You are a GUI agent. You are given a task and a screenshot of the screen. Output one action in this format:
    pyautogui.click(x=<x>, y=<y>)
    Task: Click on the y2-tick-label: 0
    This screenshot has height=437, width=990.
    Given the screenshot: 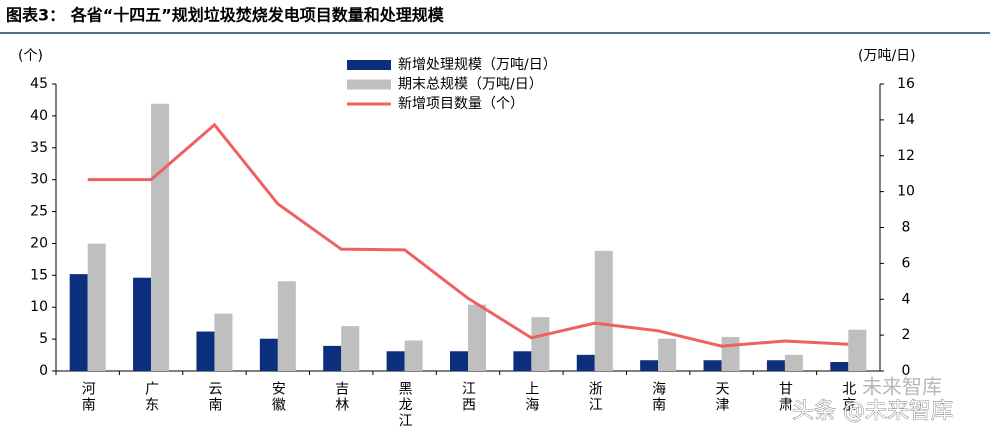 What is the action you would take?
    pyautogui.click(x=906, y=371)
    